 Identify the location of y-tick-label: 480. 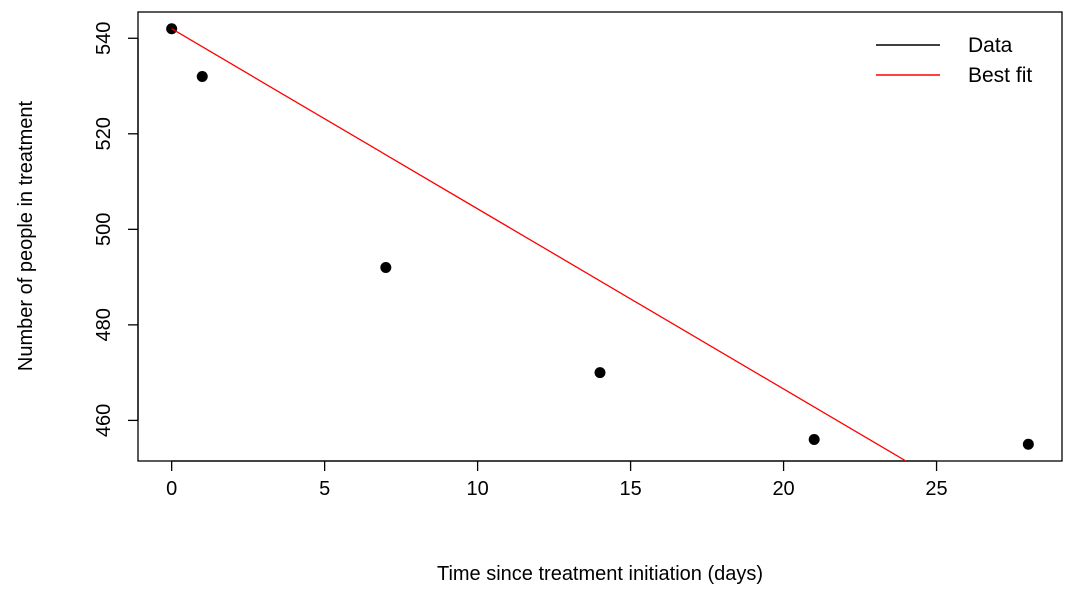
(104, 324).